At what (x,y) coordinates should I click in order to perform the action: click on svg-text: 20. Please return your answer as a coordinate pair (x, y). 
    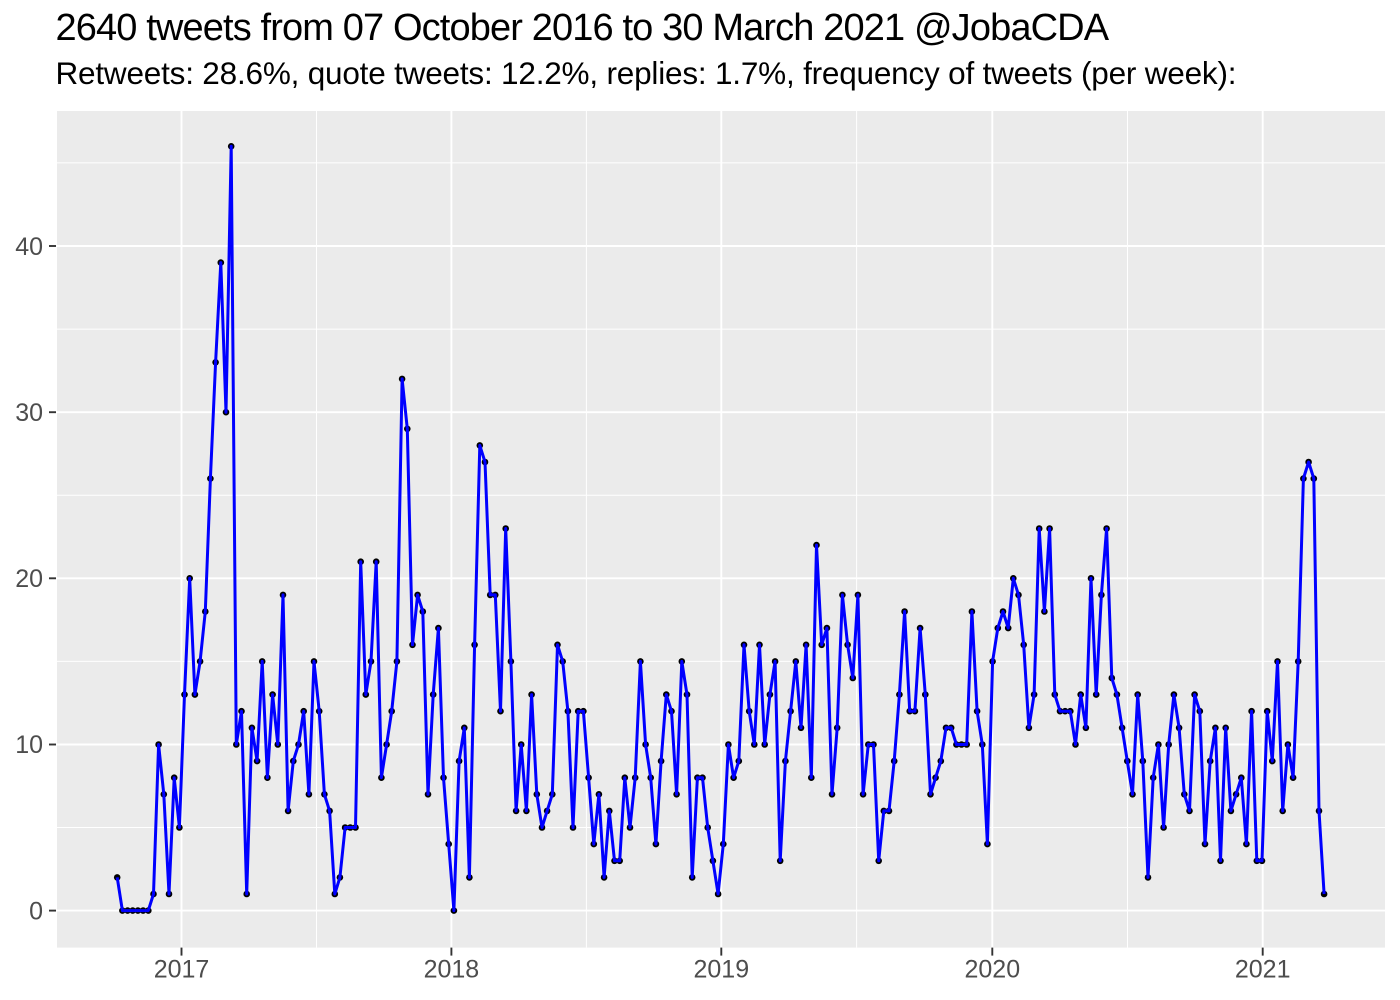
    Looking at the image, I should click on (29, 579).